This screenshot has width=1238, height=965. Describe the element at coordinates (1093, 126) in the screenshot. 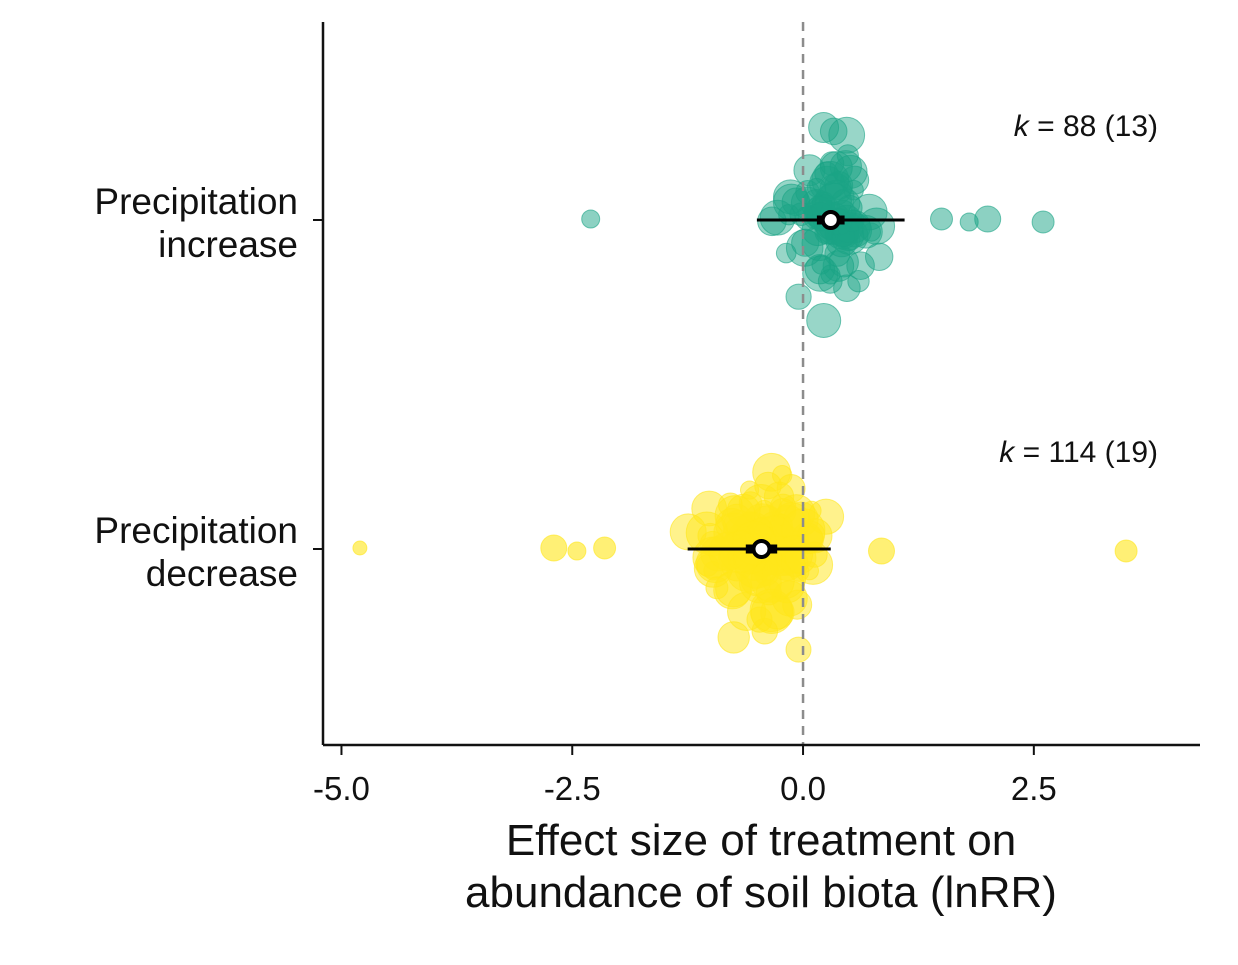

I see `k-count: = 88 (13)` at that location.